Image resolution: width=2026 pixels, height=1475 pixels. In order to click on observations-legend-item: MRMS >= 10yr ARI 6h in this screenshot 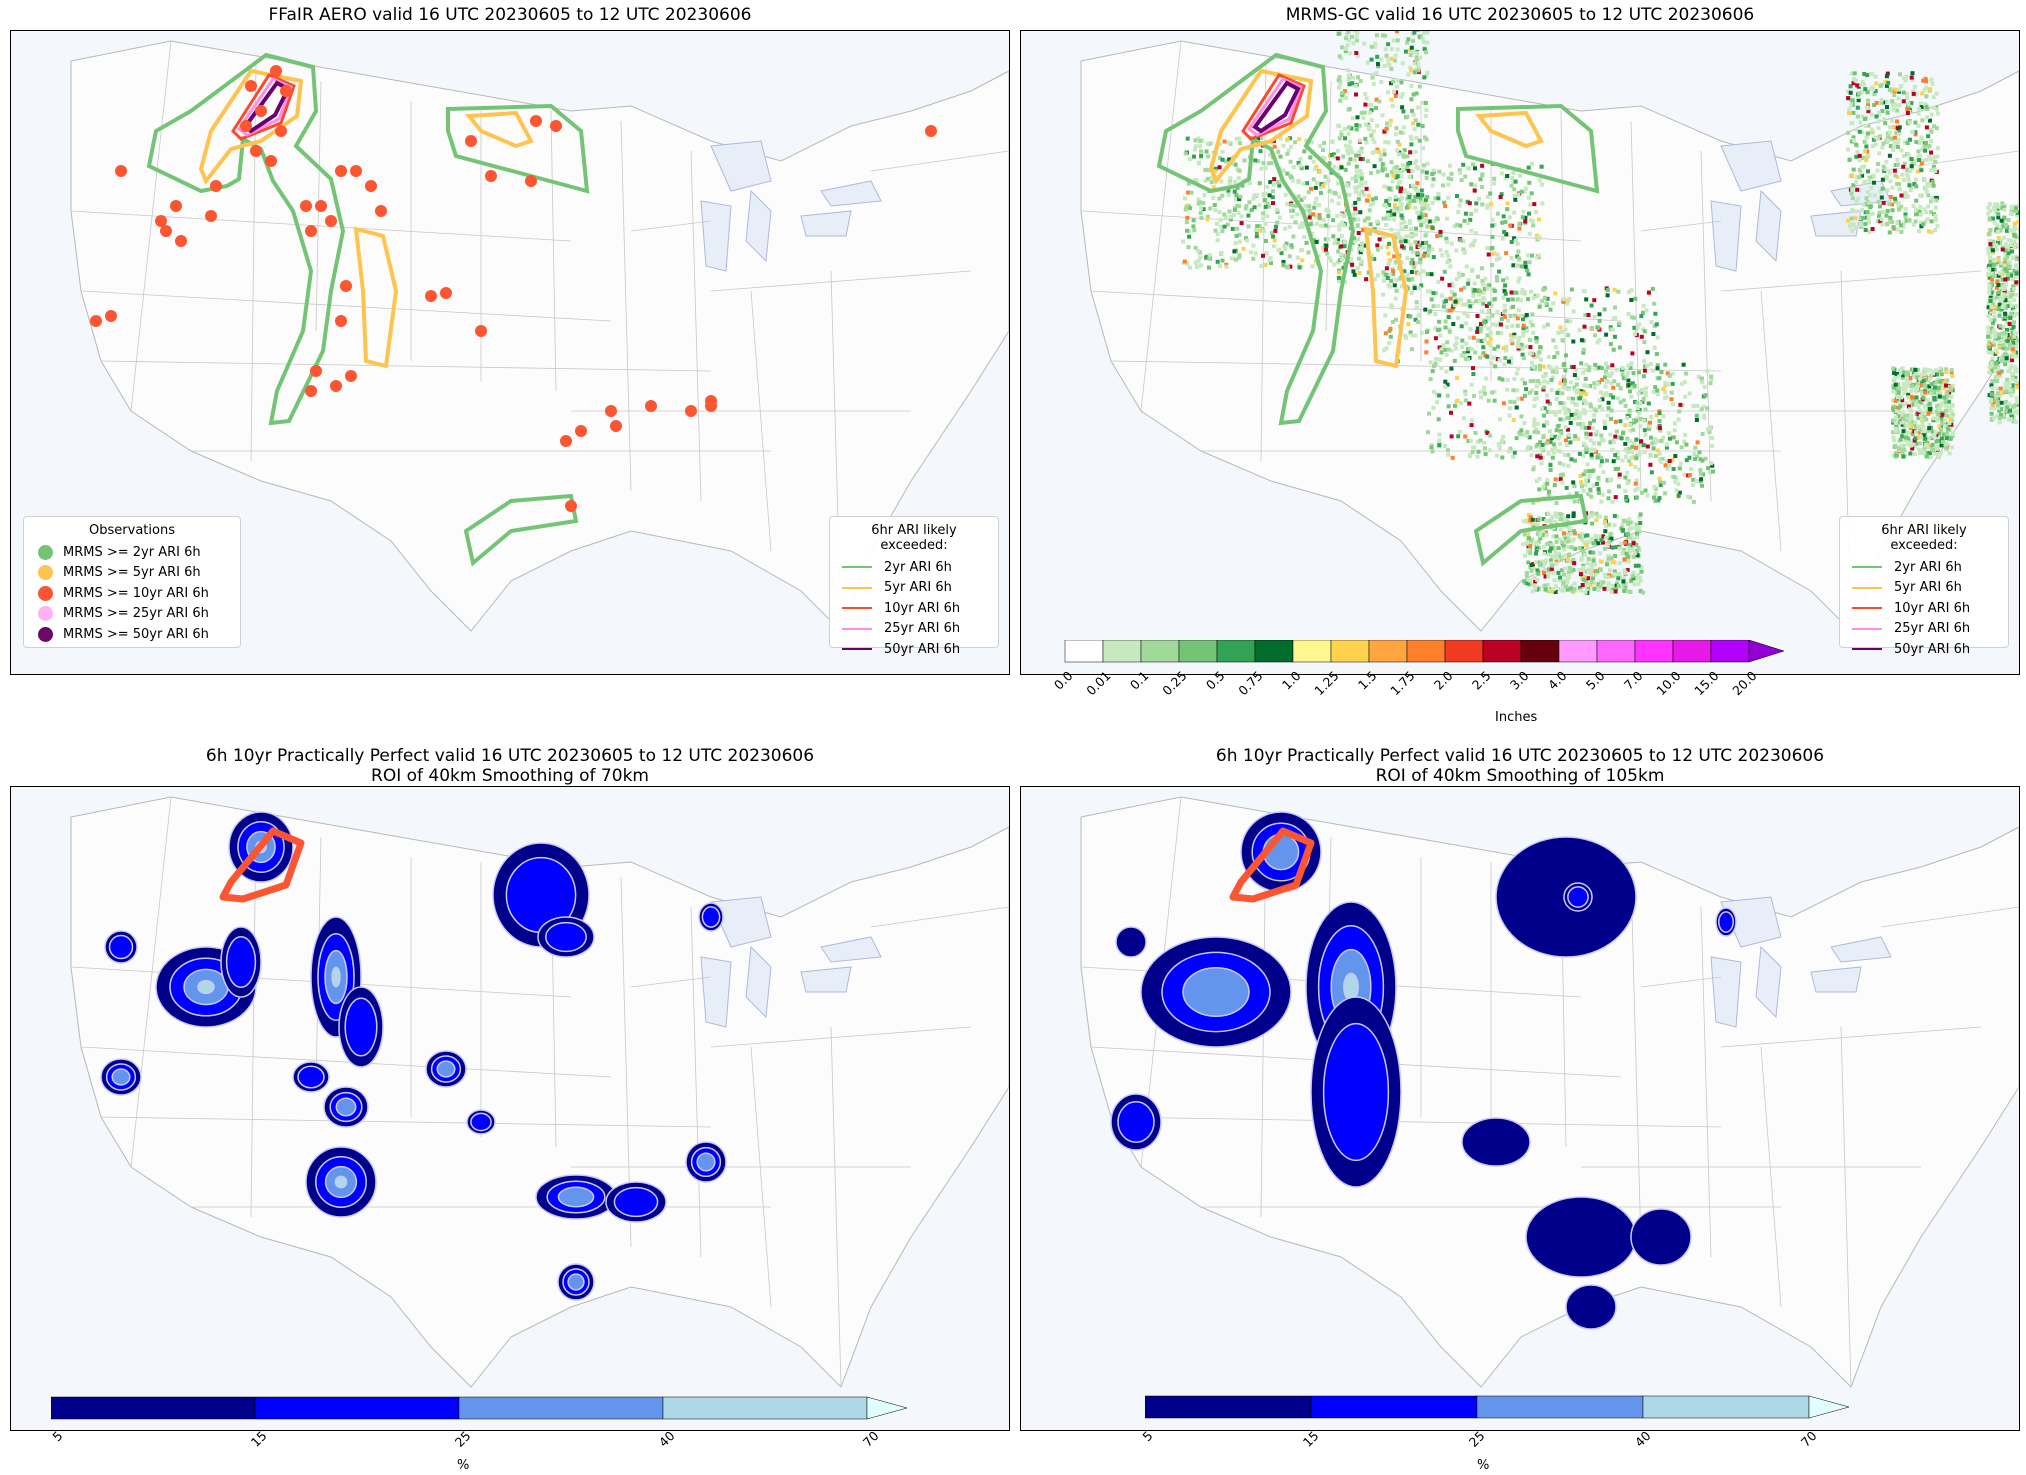, I will do `click(132, 593)`.